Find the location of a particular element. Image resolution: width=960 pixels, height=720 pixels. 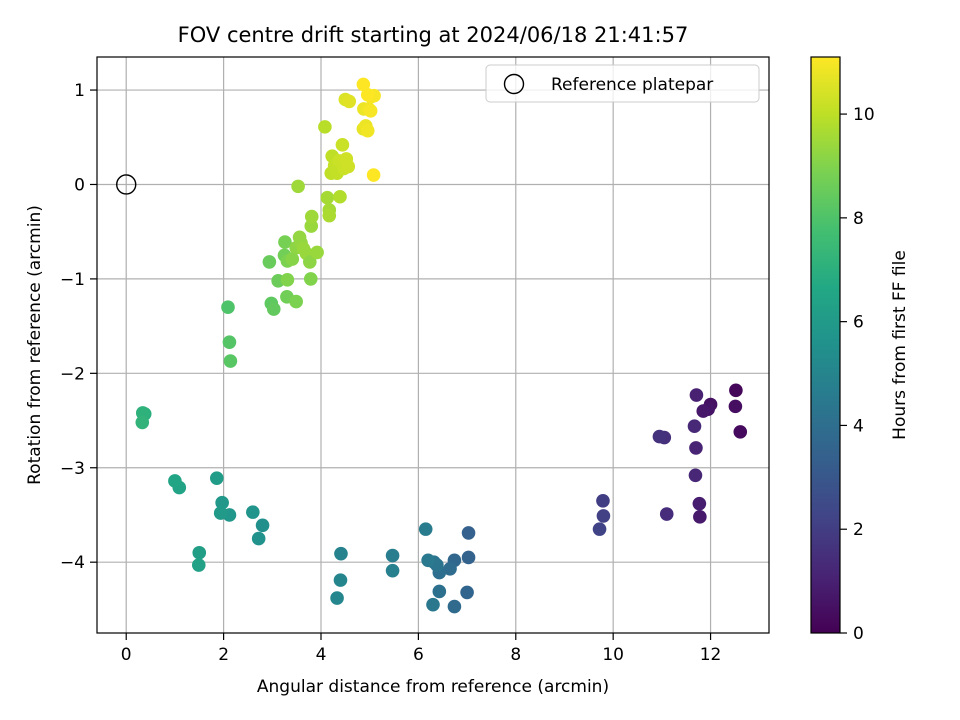

y-axis-ticks: −4 −3 −2 −1 0 1 is located at coordinates (78, 327).